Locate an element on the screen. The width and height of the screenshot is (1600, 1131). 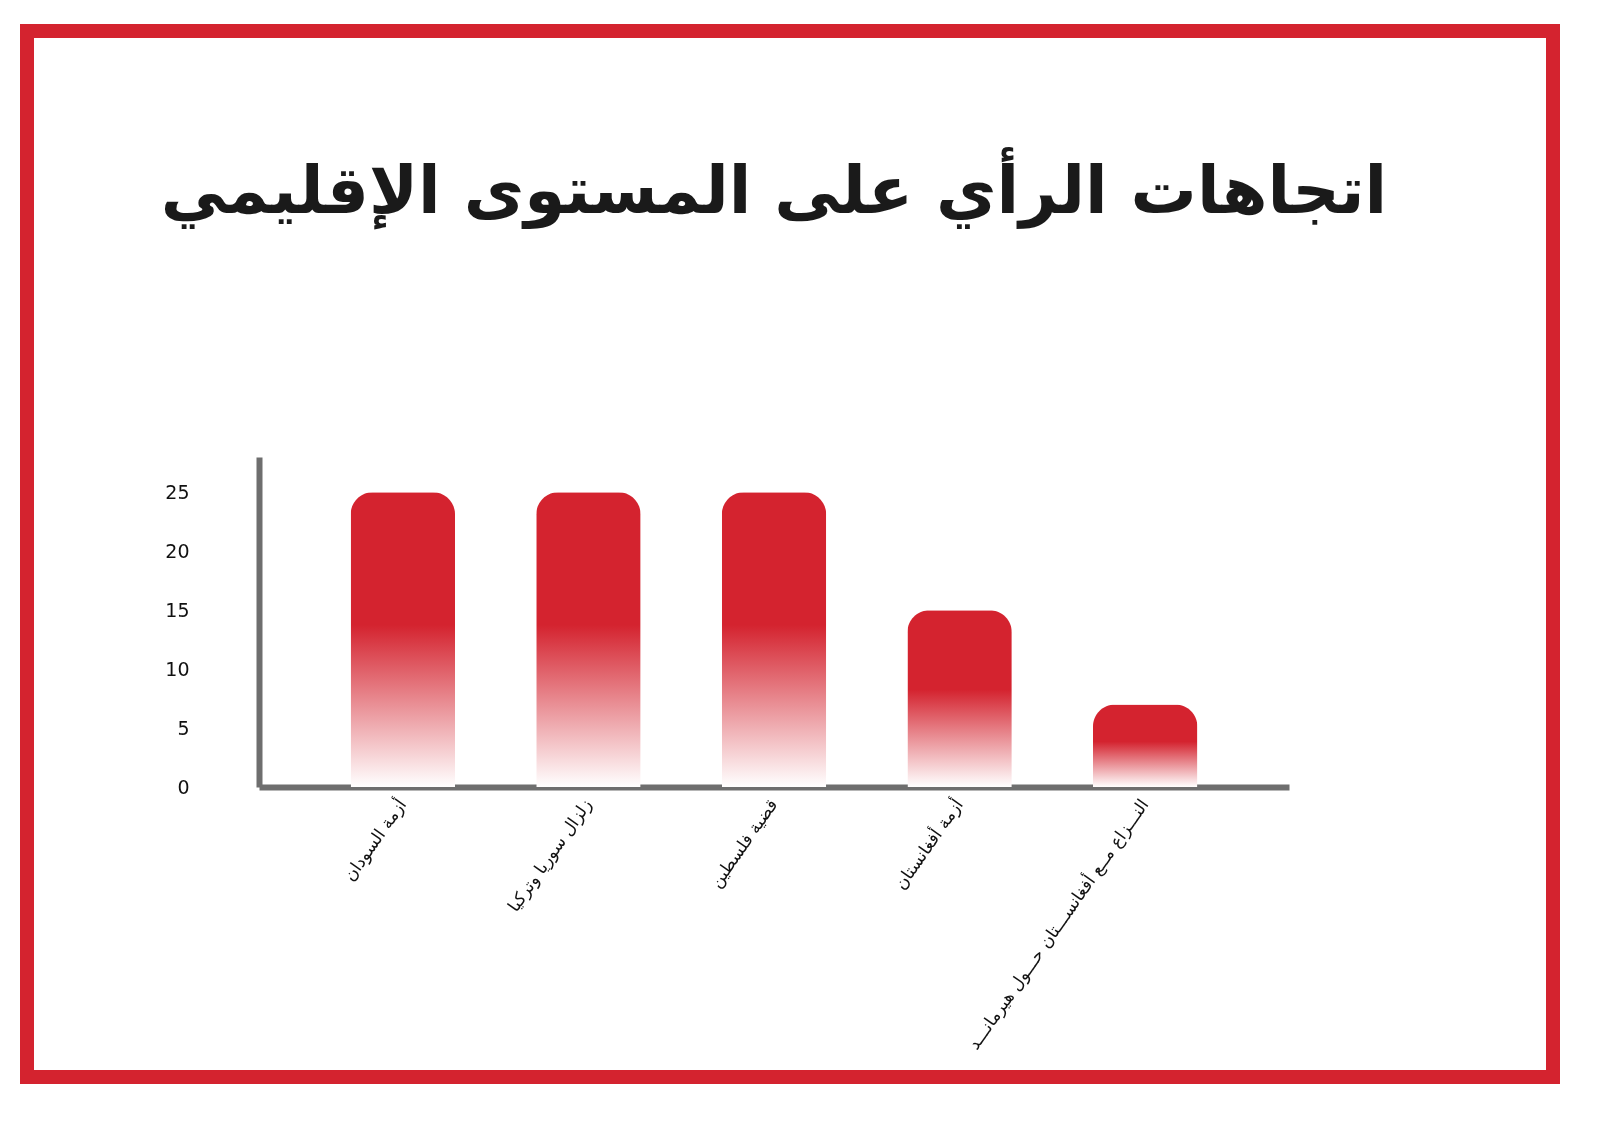
y-tick-label: 15 is located at coordinates (177, 609).